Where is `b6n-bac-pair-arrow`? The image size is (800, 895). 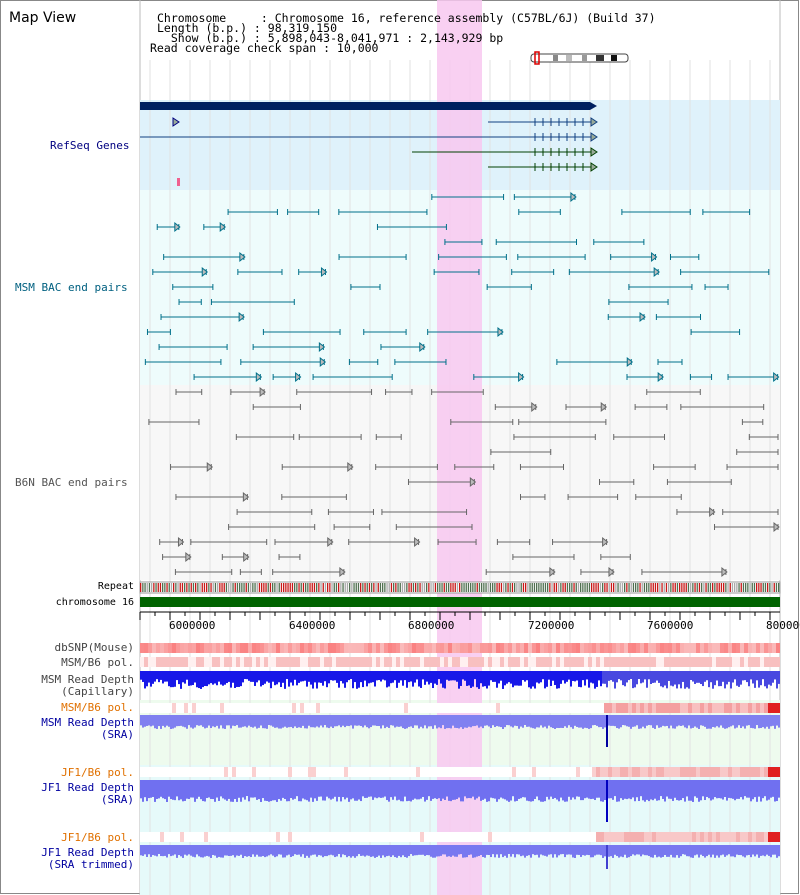 b6n-bac-pair-arrow is located at coordinates (210, 467).